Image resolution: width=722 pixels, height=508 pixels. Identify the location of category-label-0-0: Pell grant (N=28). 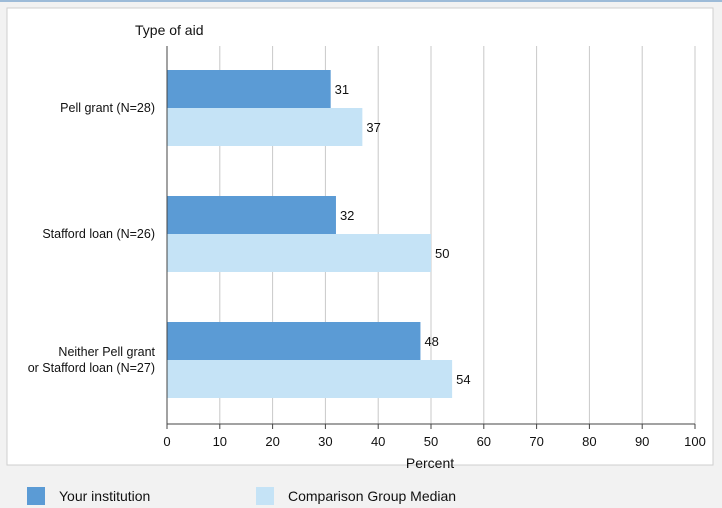
(107, 108).